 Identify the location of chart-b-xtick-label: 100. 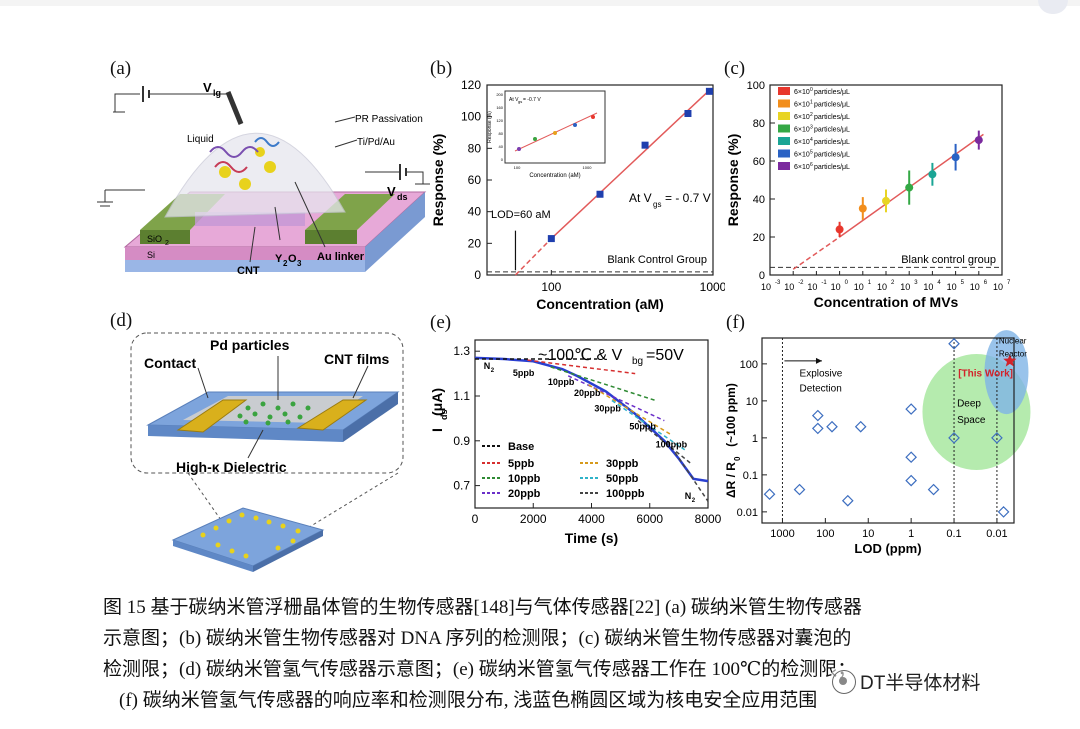
(551, 287).